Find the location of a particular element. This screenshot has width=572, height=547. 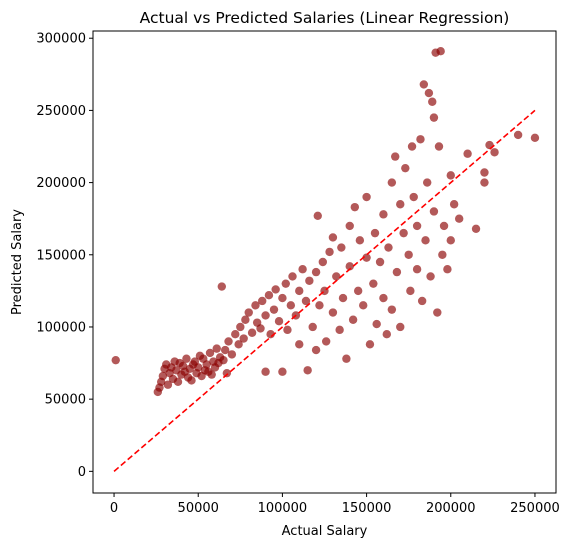

y-tick-label: 200000 is located at coordinates (61, 183).